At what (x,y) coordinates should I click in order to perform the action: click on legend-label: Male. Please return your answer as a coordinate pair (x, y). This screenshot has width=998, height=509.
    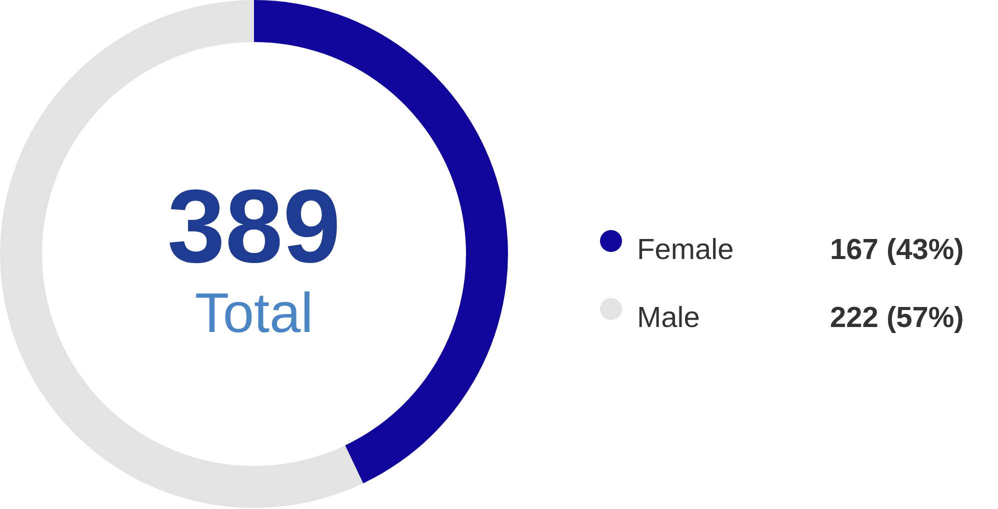
    Looking at the image, I should click on (668, 318).